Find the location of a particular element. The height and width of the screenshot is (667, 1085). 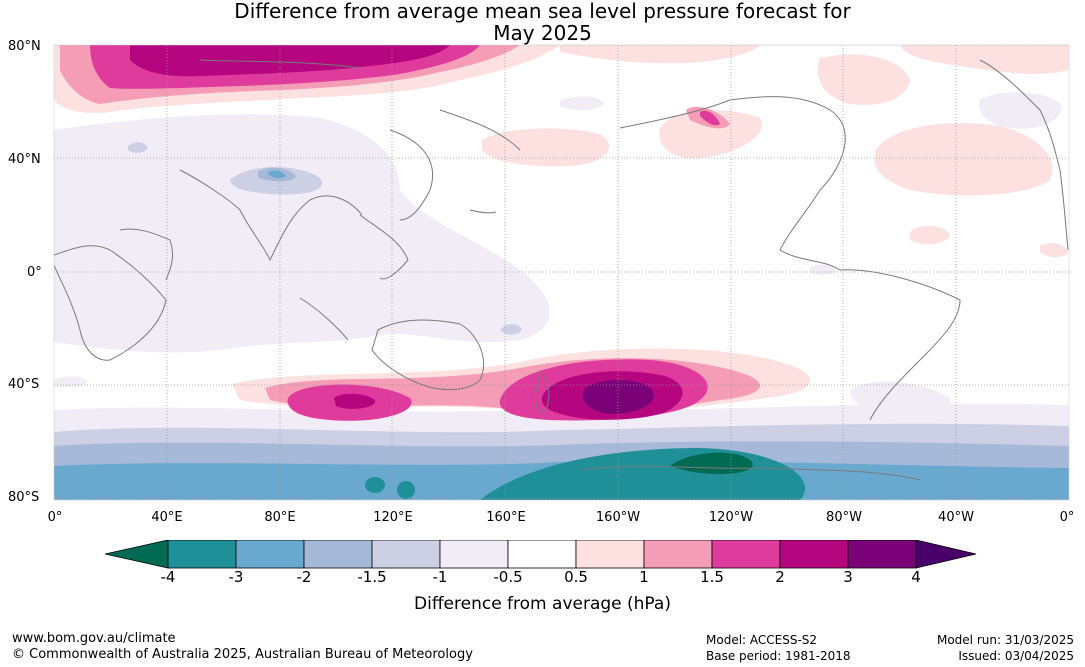

colorbar-extend-high is located at coordinates (946, 554).